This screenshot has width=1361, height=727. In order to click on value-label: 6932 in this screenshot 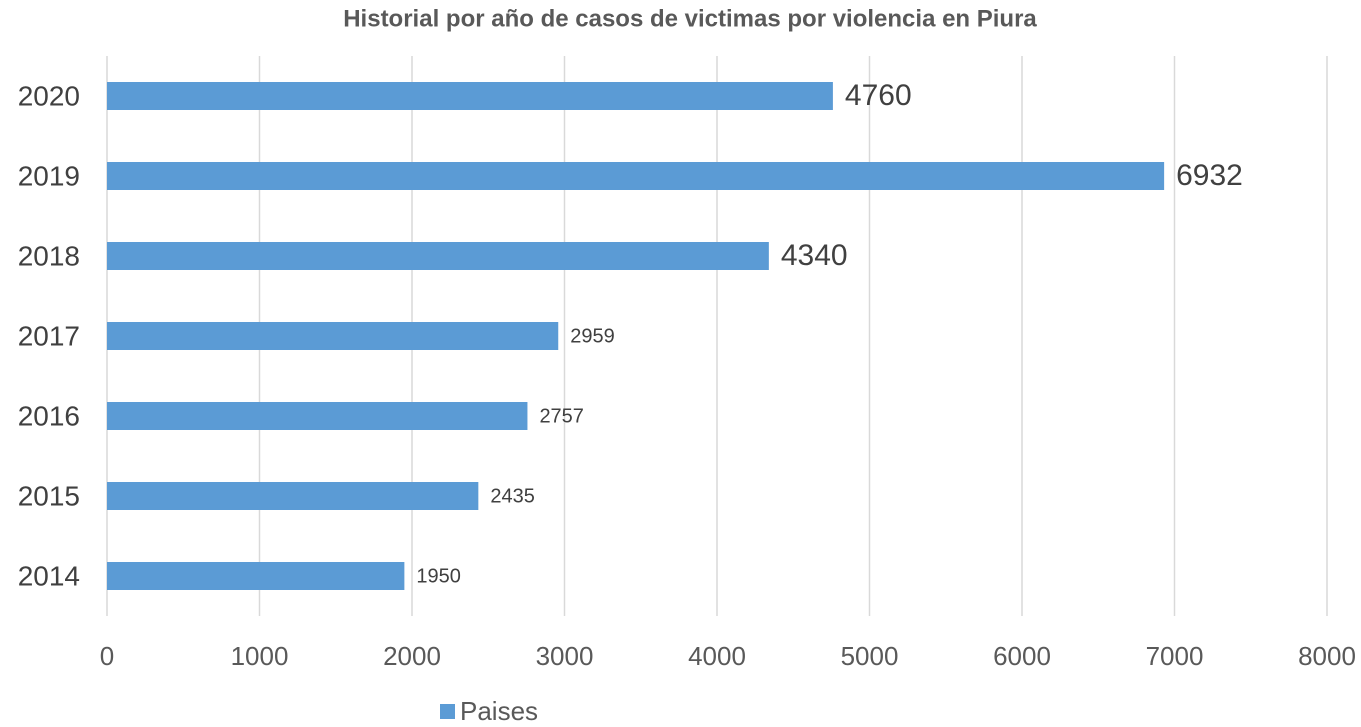, I will do `click(1209, 175)`.